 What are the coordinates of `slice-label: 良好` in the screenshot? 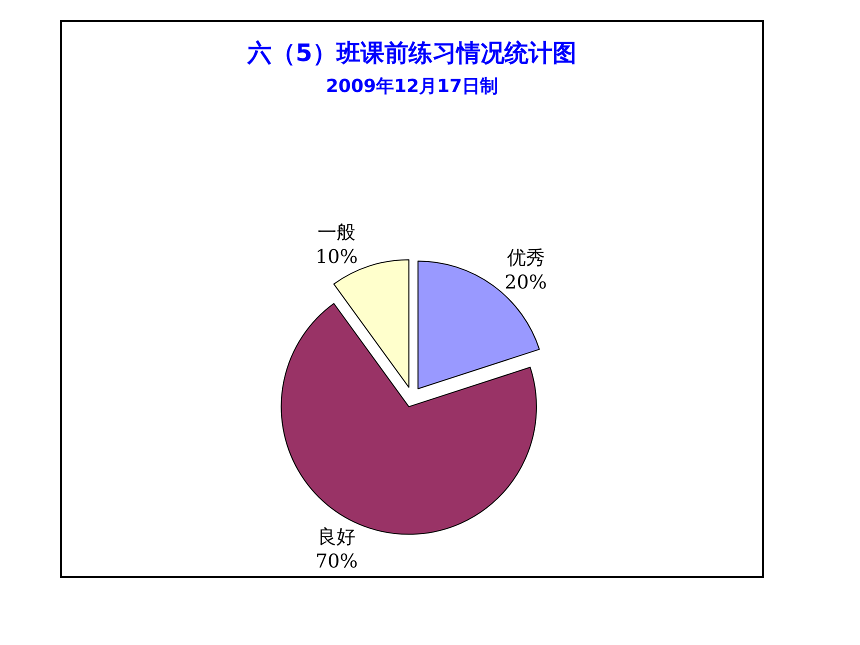 It's located at (337, 537).